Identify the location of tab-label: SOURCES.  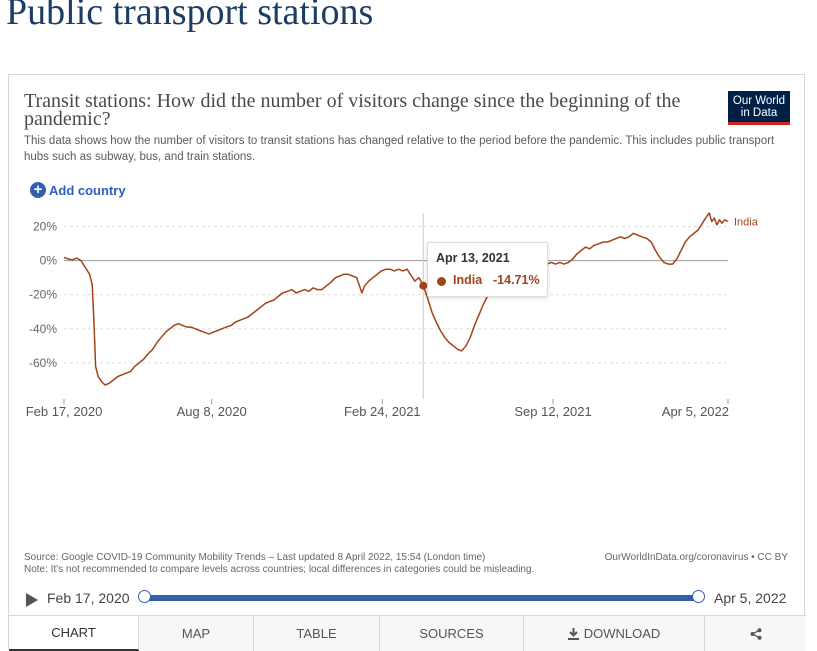
(451, 633).